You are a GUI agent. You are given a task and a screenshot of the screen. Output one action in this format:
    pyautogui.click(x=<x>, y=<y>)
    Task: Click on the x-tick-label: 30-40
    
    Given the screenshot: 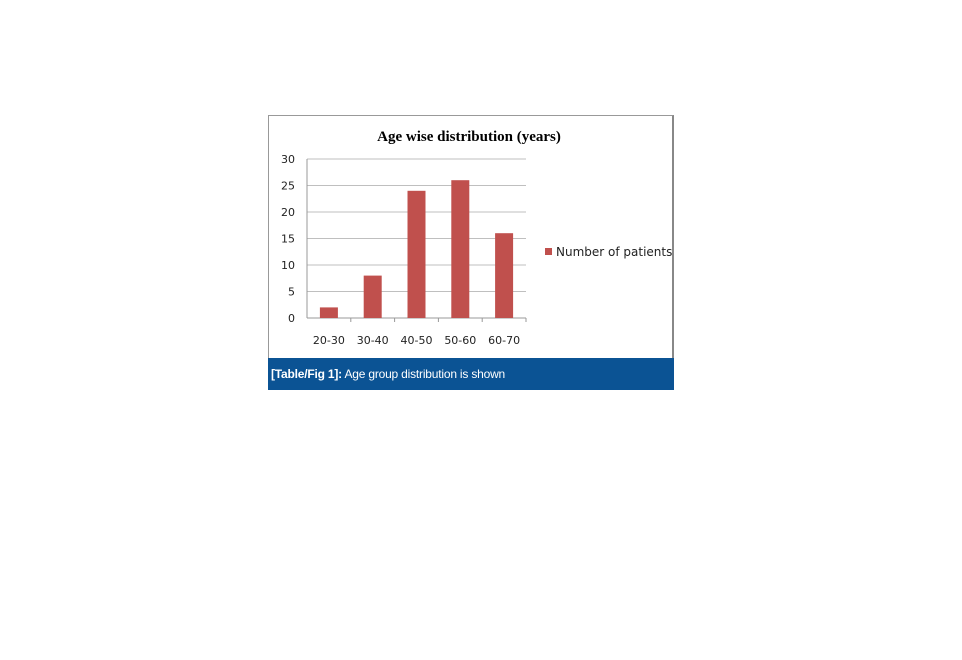 What is the action you would take?
    pyautogui.click(x=373, y=340)
    